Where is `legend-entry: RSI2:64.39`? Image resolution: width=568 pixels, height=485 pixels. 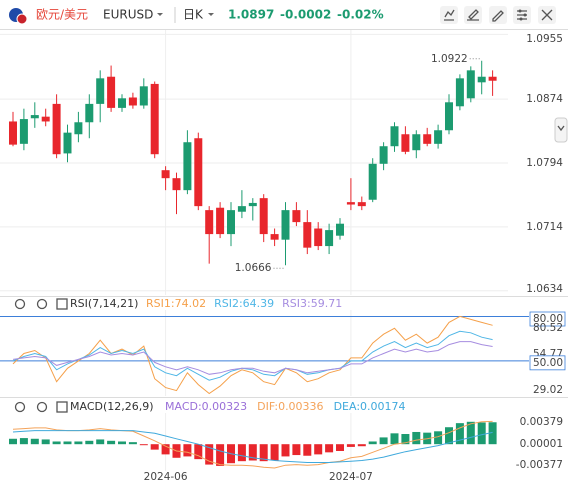 legend-entry: RSI2:64.39 is located at coordinates (244, 303).